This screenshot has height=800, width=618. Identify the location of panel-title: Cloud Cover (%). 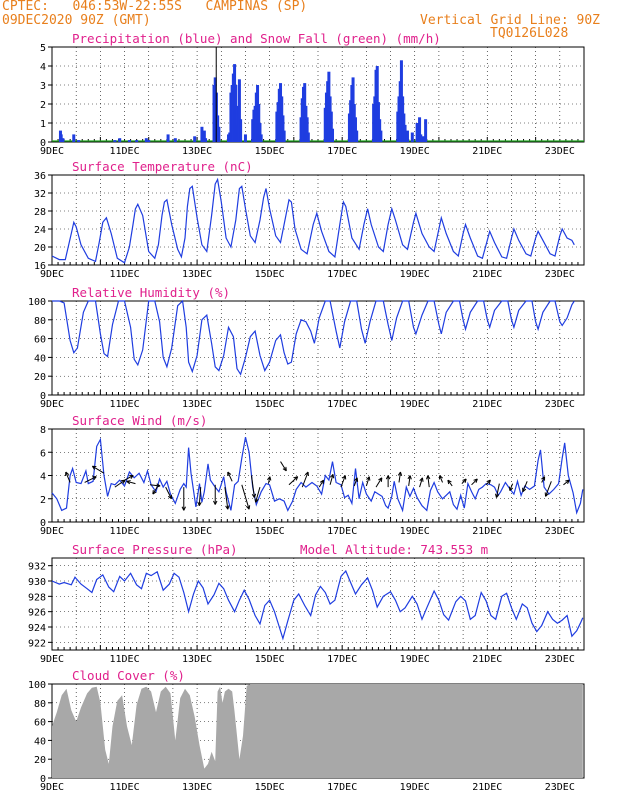
(128, 675).